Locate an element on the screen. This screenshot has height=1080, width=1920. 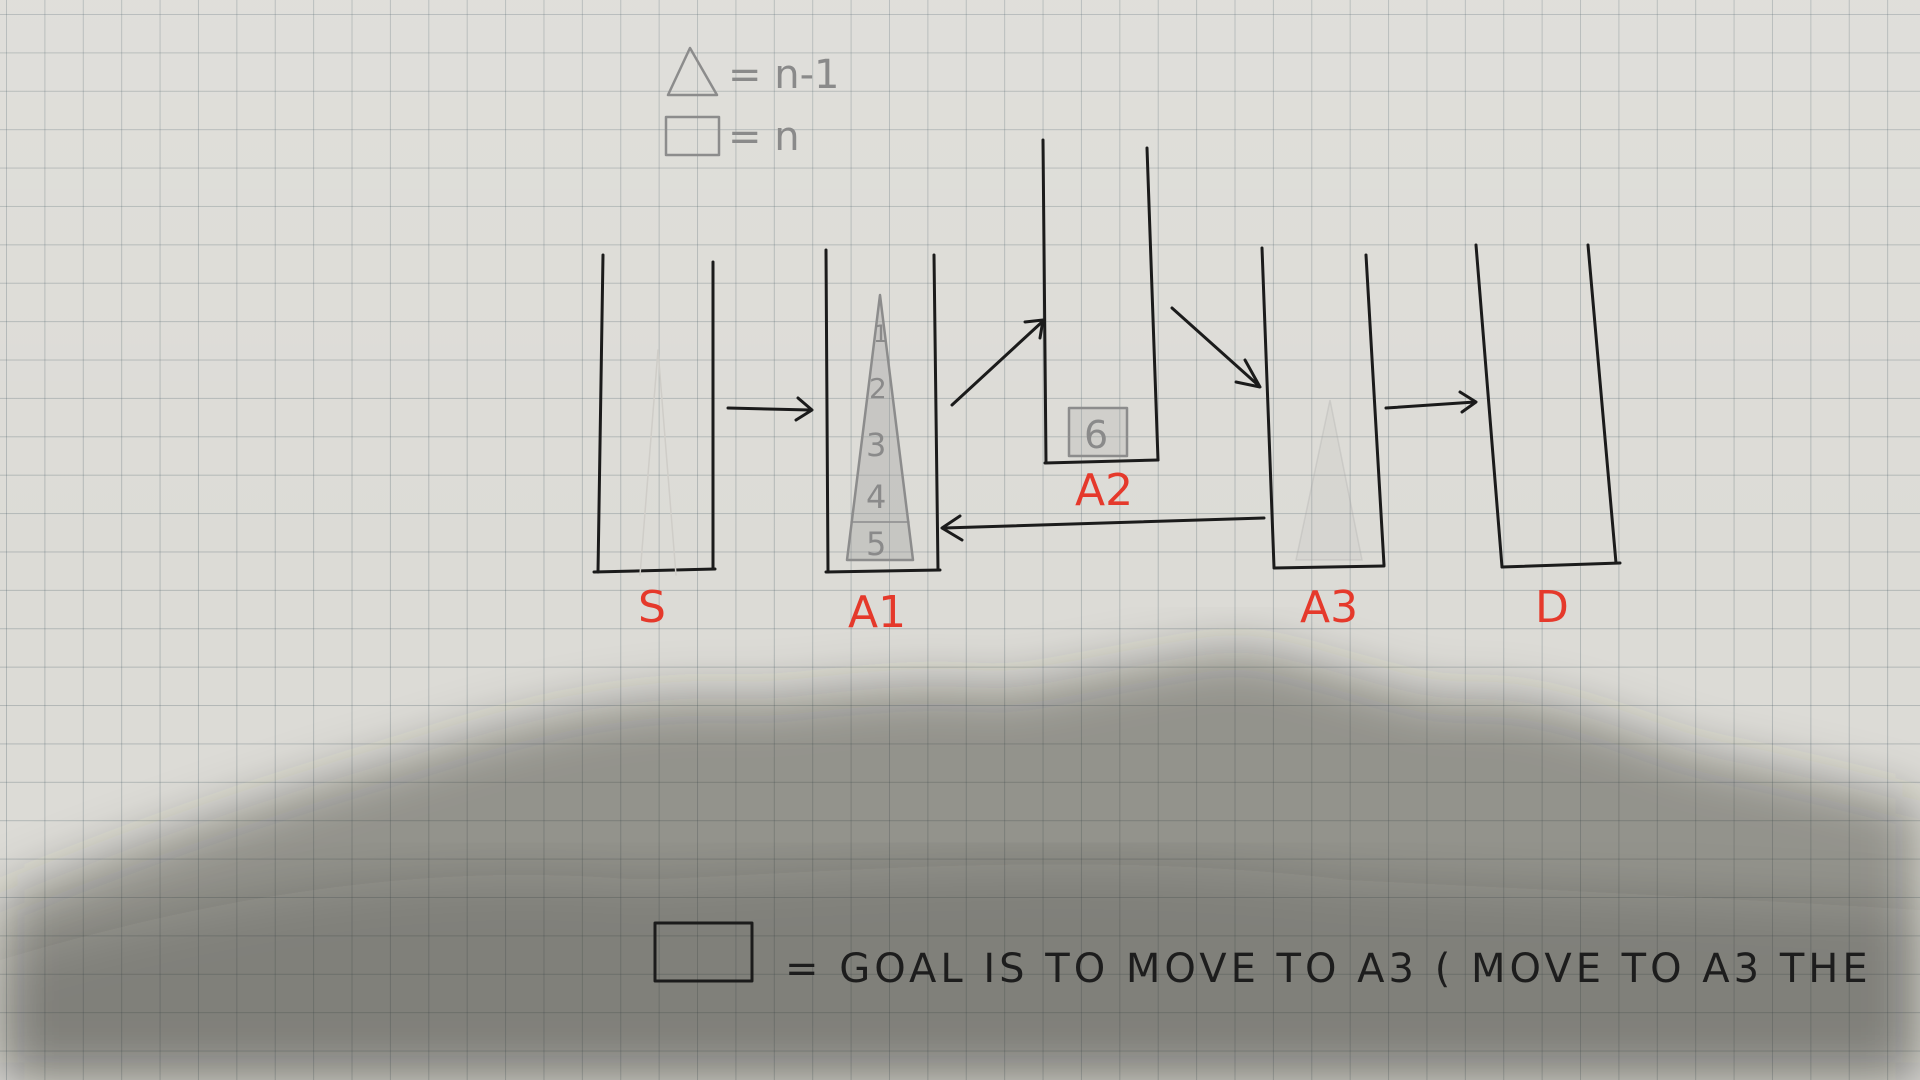
goal-note: = GOAL IS TO MOVE TO A3 ( MOVE TO A3 THE is located at coordinates (1262, 956).